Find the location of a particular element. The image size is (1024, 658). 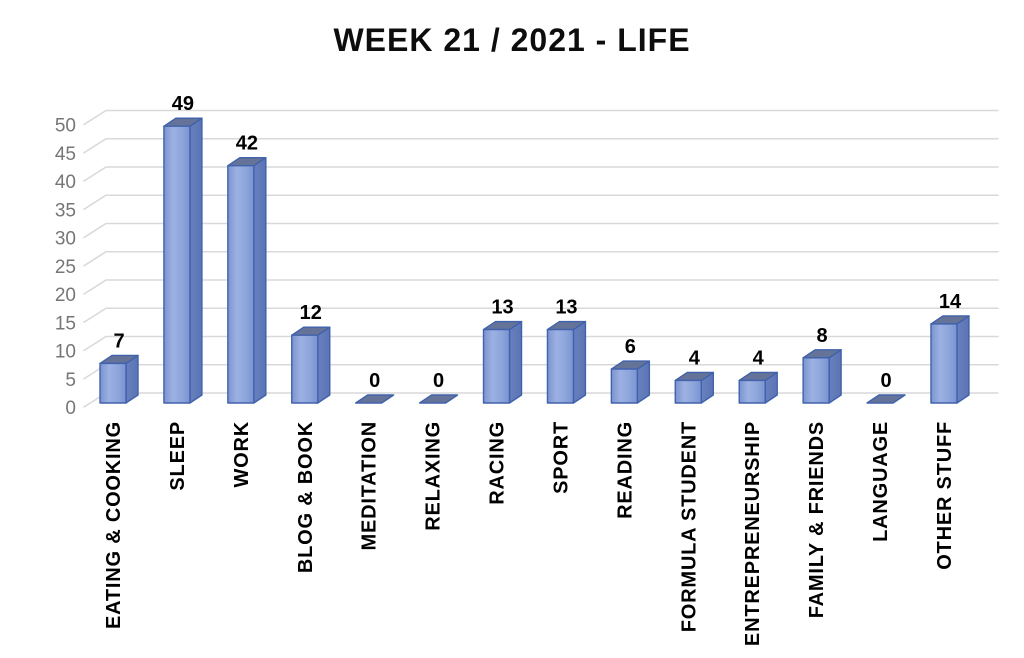

category-label: RACING is located at coordinates (498, 463).